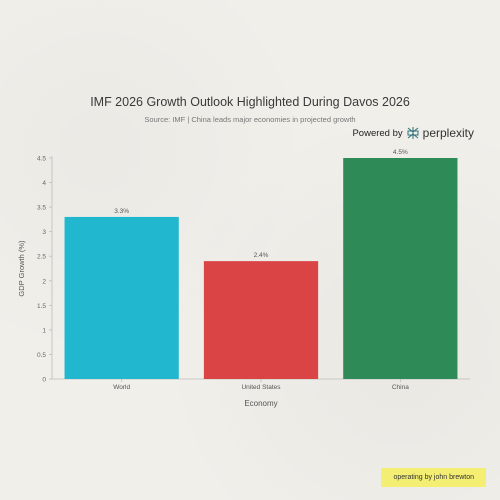  Describe the element at coordinates (44, 281) in the screenshot. I see `y-tick-label: 2` at that location.